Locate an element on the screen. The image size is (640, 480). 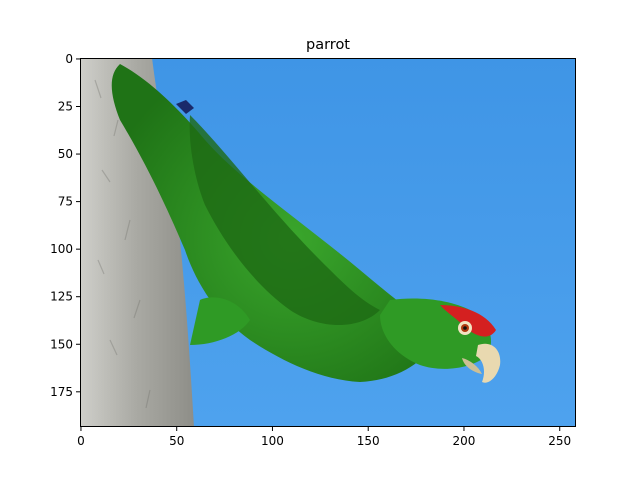
y-tick-label: 175 is located at coordinates (61, 392).